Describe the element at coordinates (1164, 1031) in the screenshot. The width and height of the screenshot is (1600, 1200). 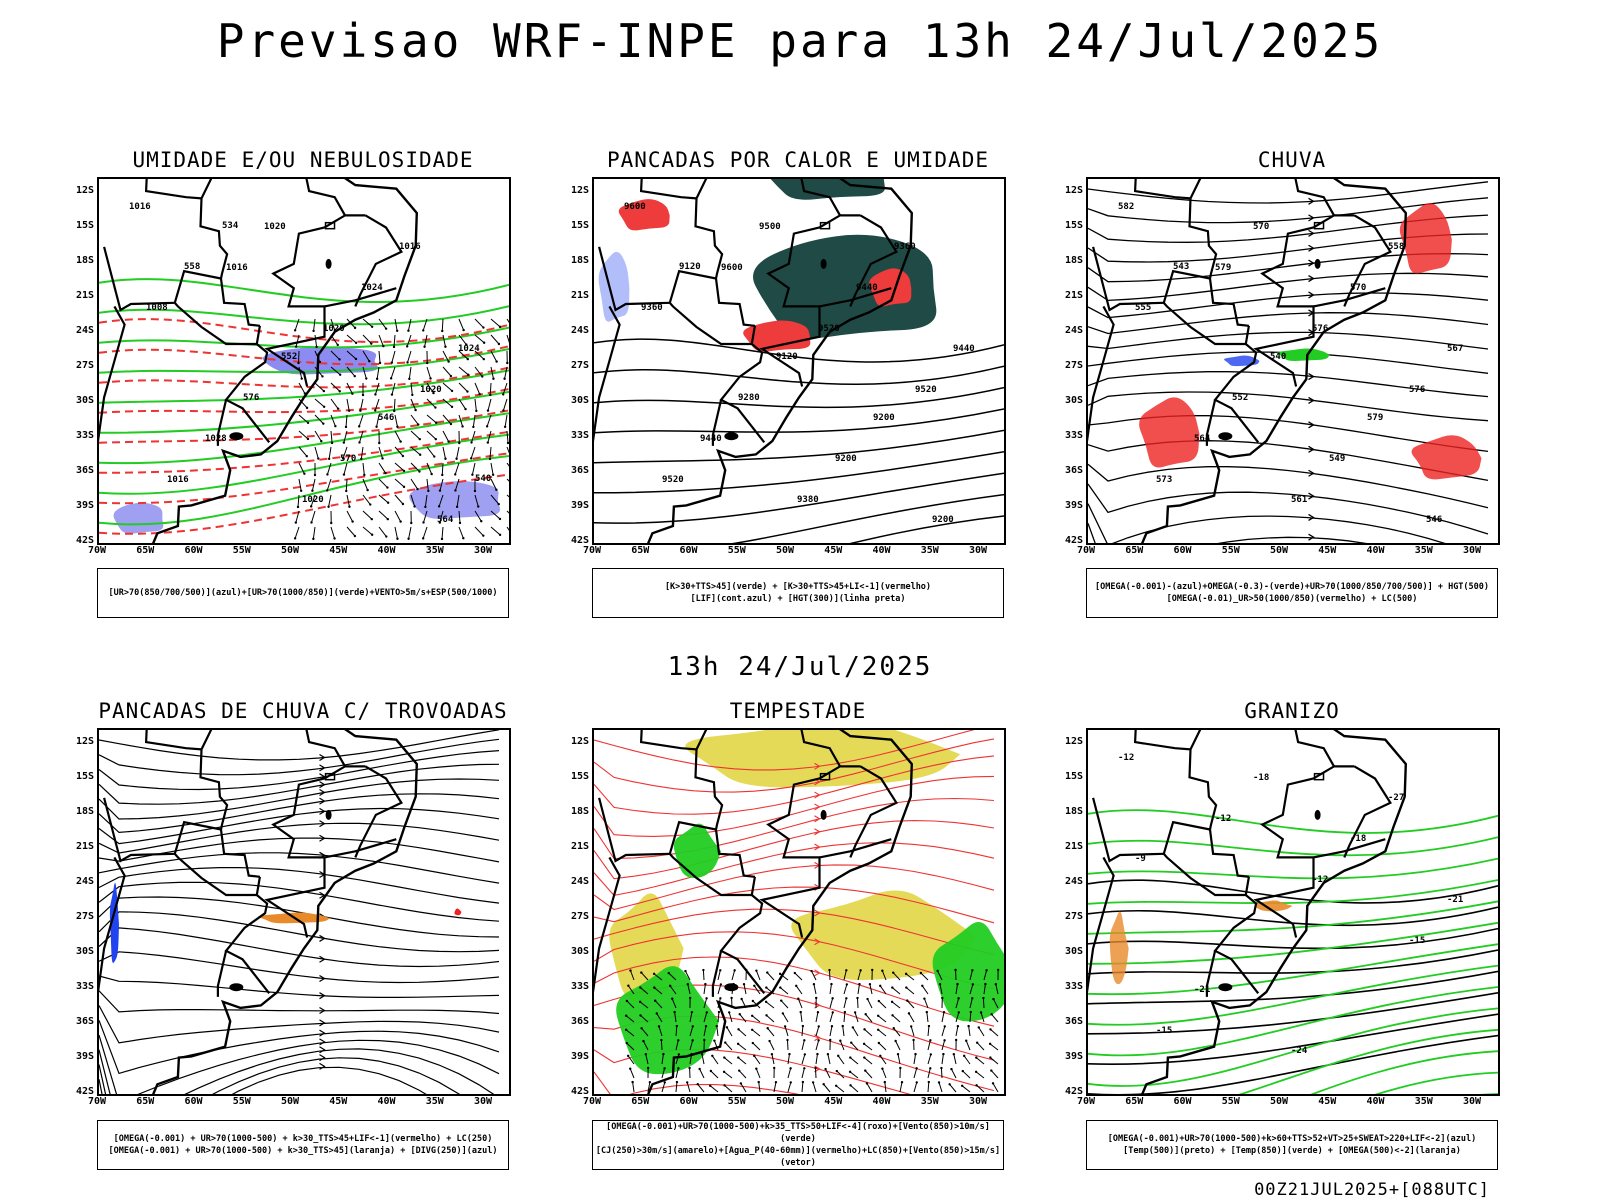
I see `contour-label: -15` at that location.